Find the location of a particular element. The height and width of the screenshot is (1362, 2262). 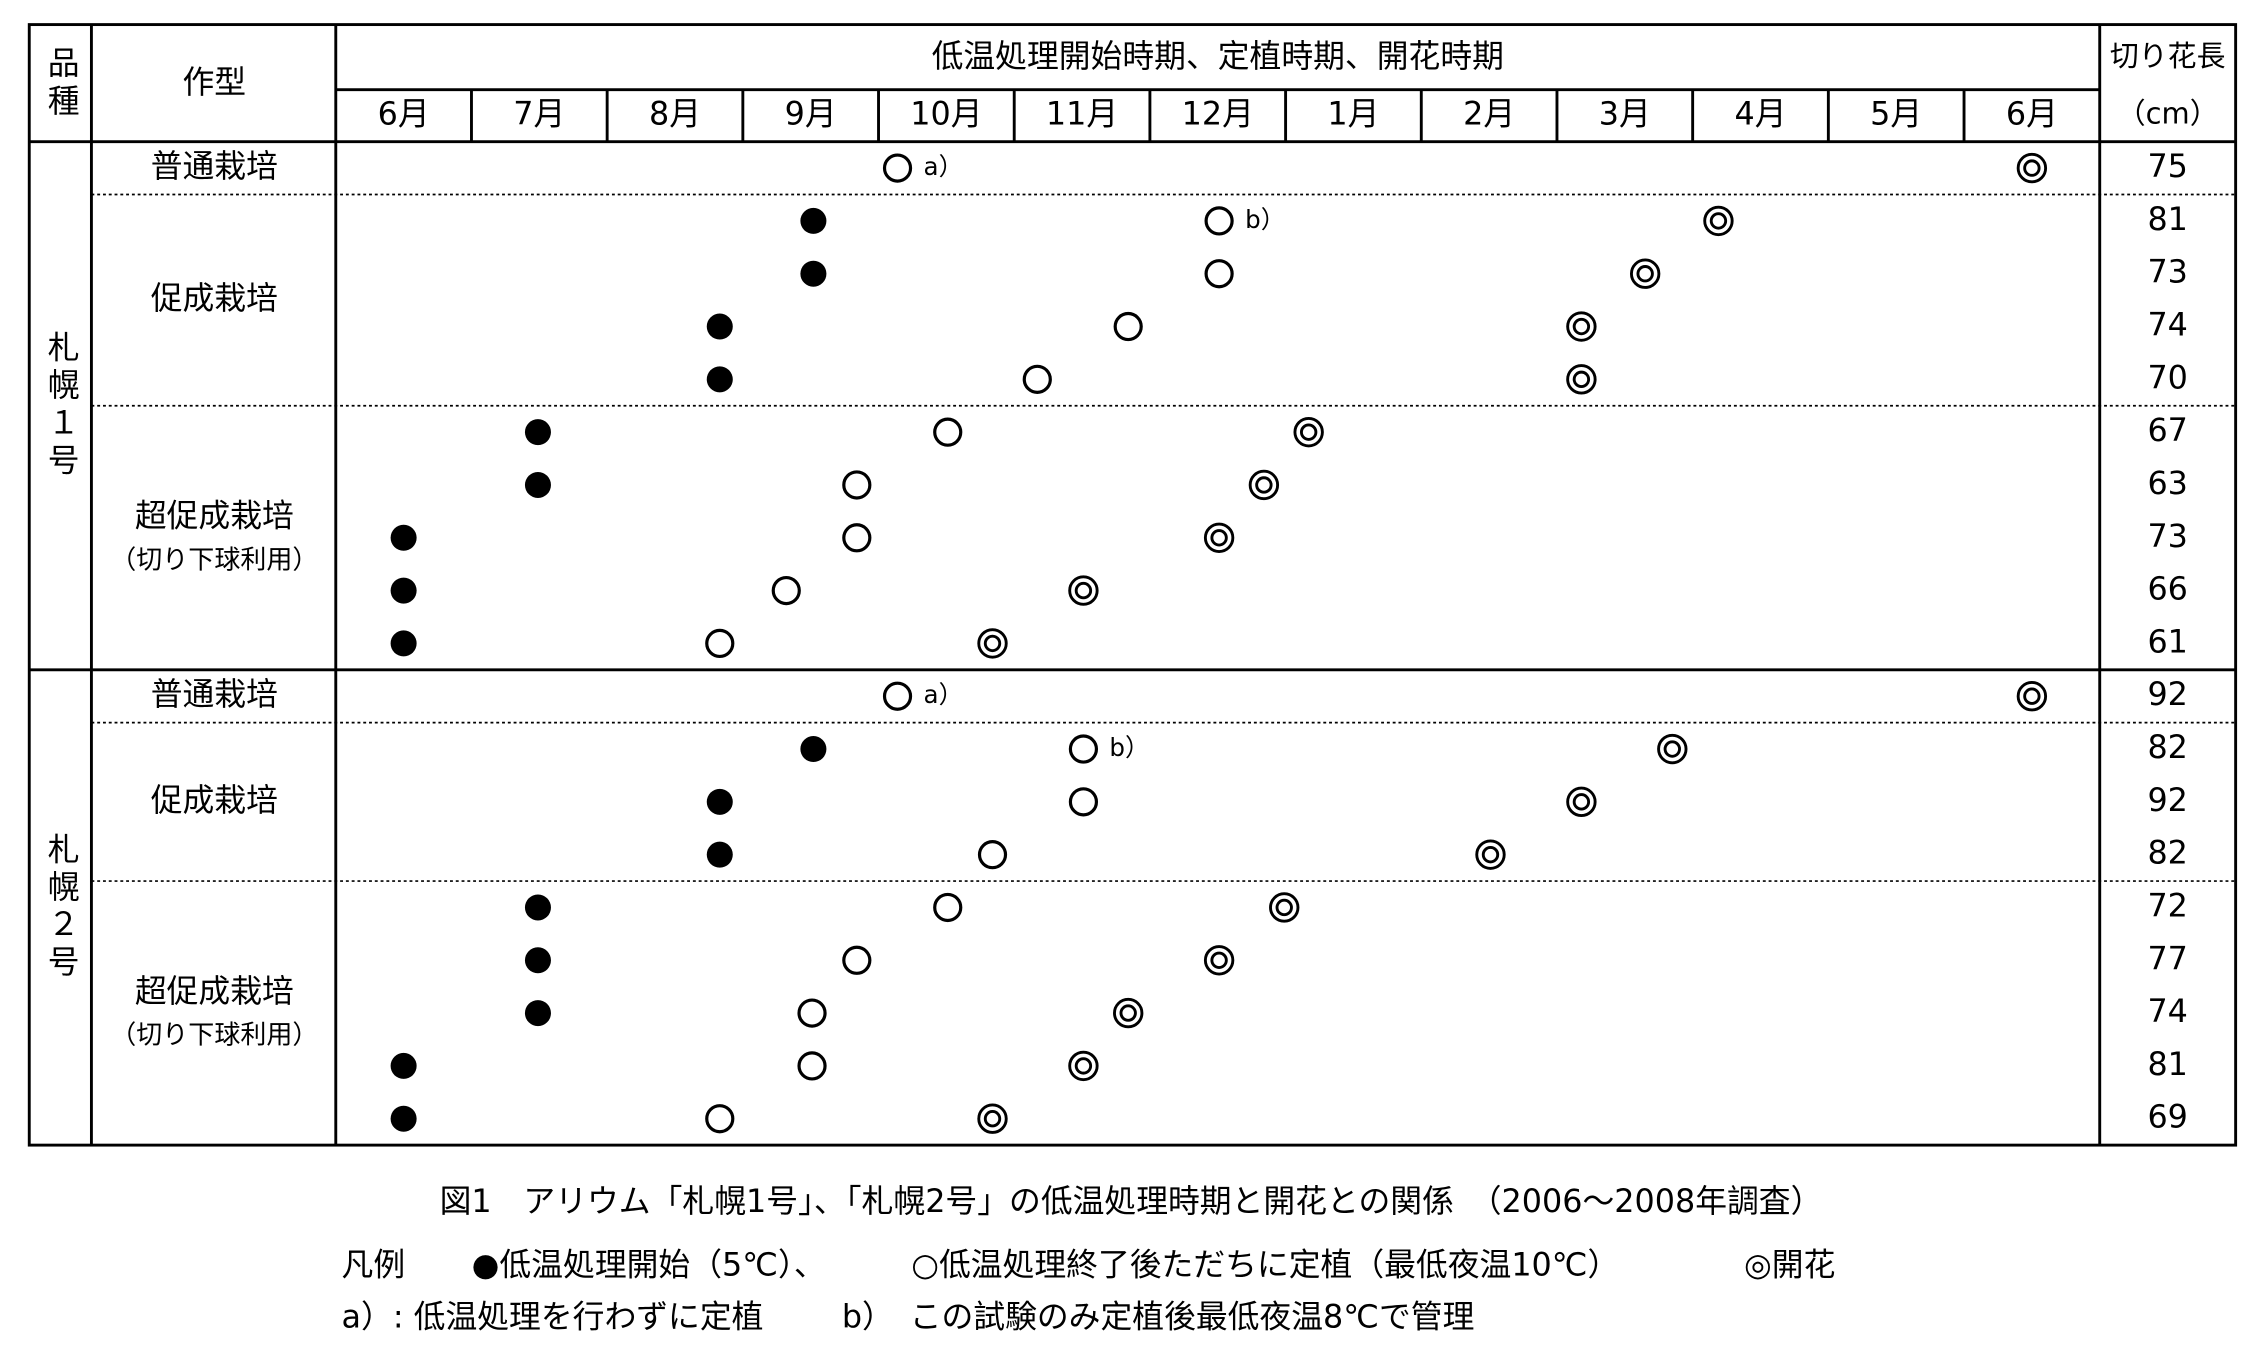

length-value: 70 is located at coordinates (2167, 377).